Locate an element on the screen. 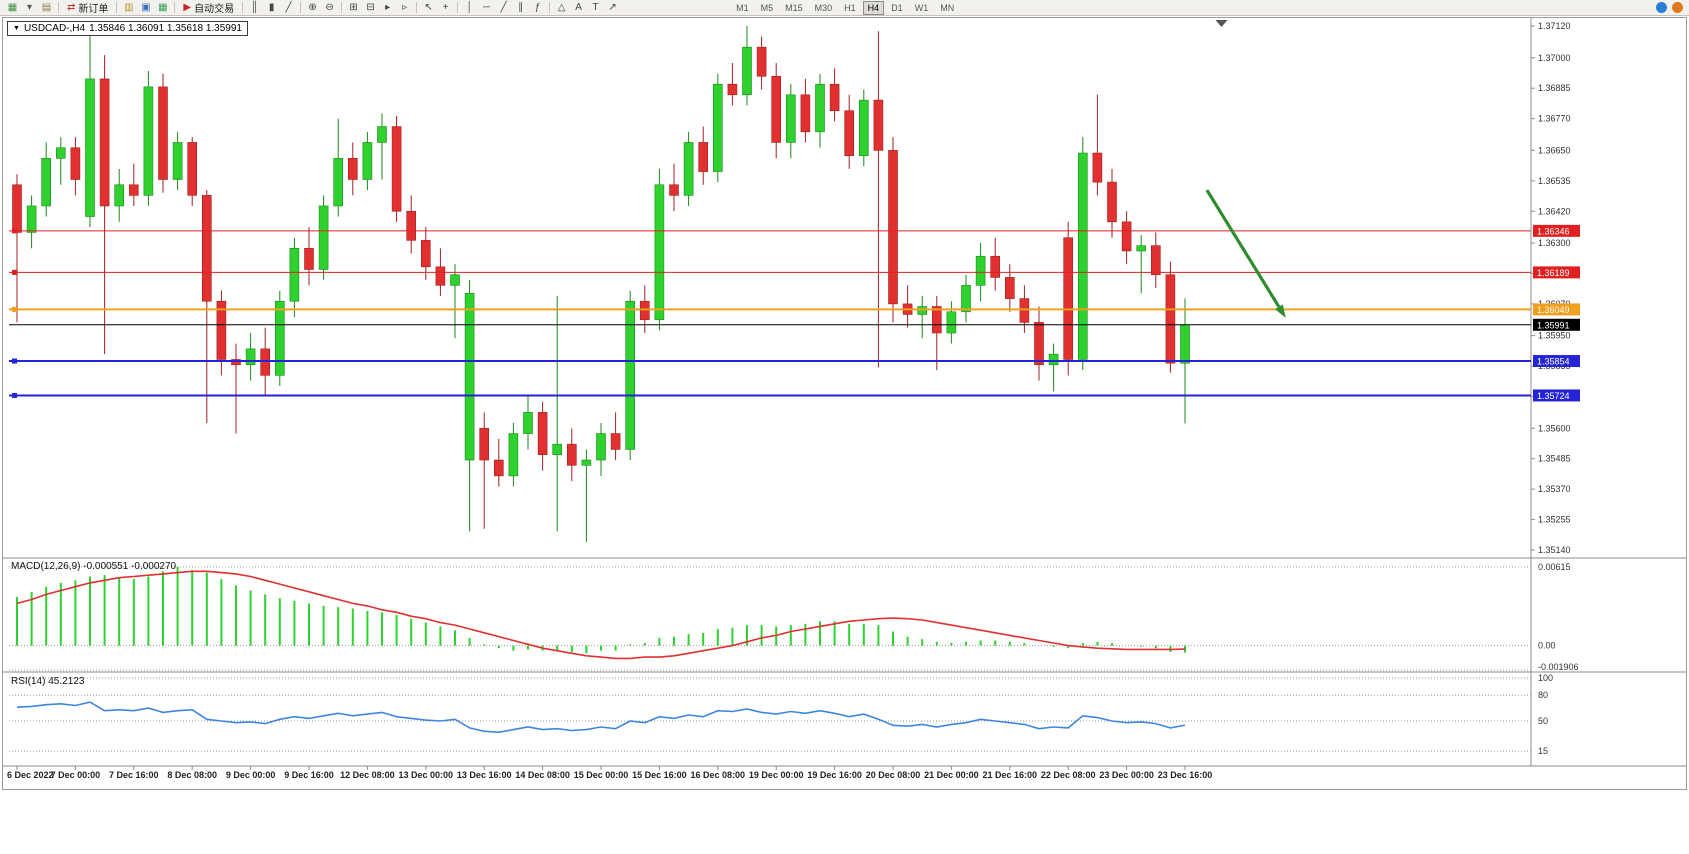 Image resolution: width=1689 pixels, height=854 pixels. trend-arrow is located at coordinates (1243, 248).